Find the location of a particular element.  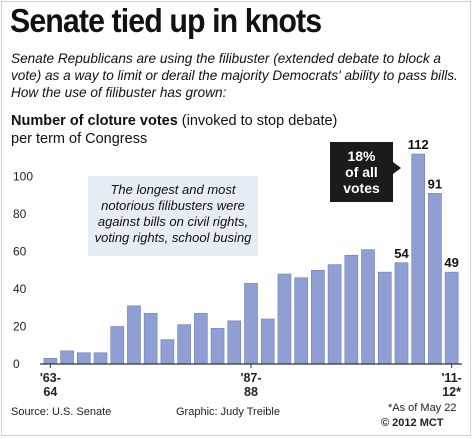

y-tick-label: 20 is located at coordinates (20, 327).